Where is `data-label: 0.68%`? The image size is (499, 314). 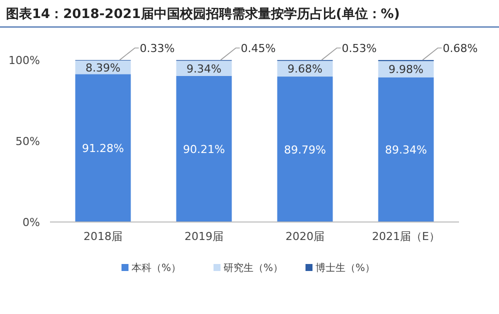 data-label: 0.68% is located at coordinates (460, 48).